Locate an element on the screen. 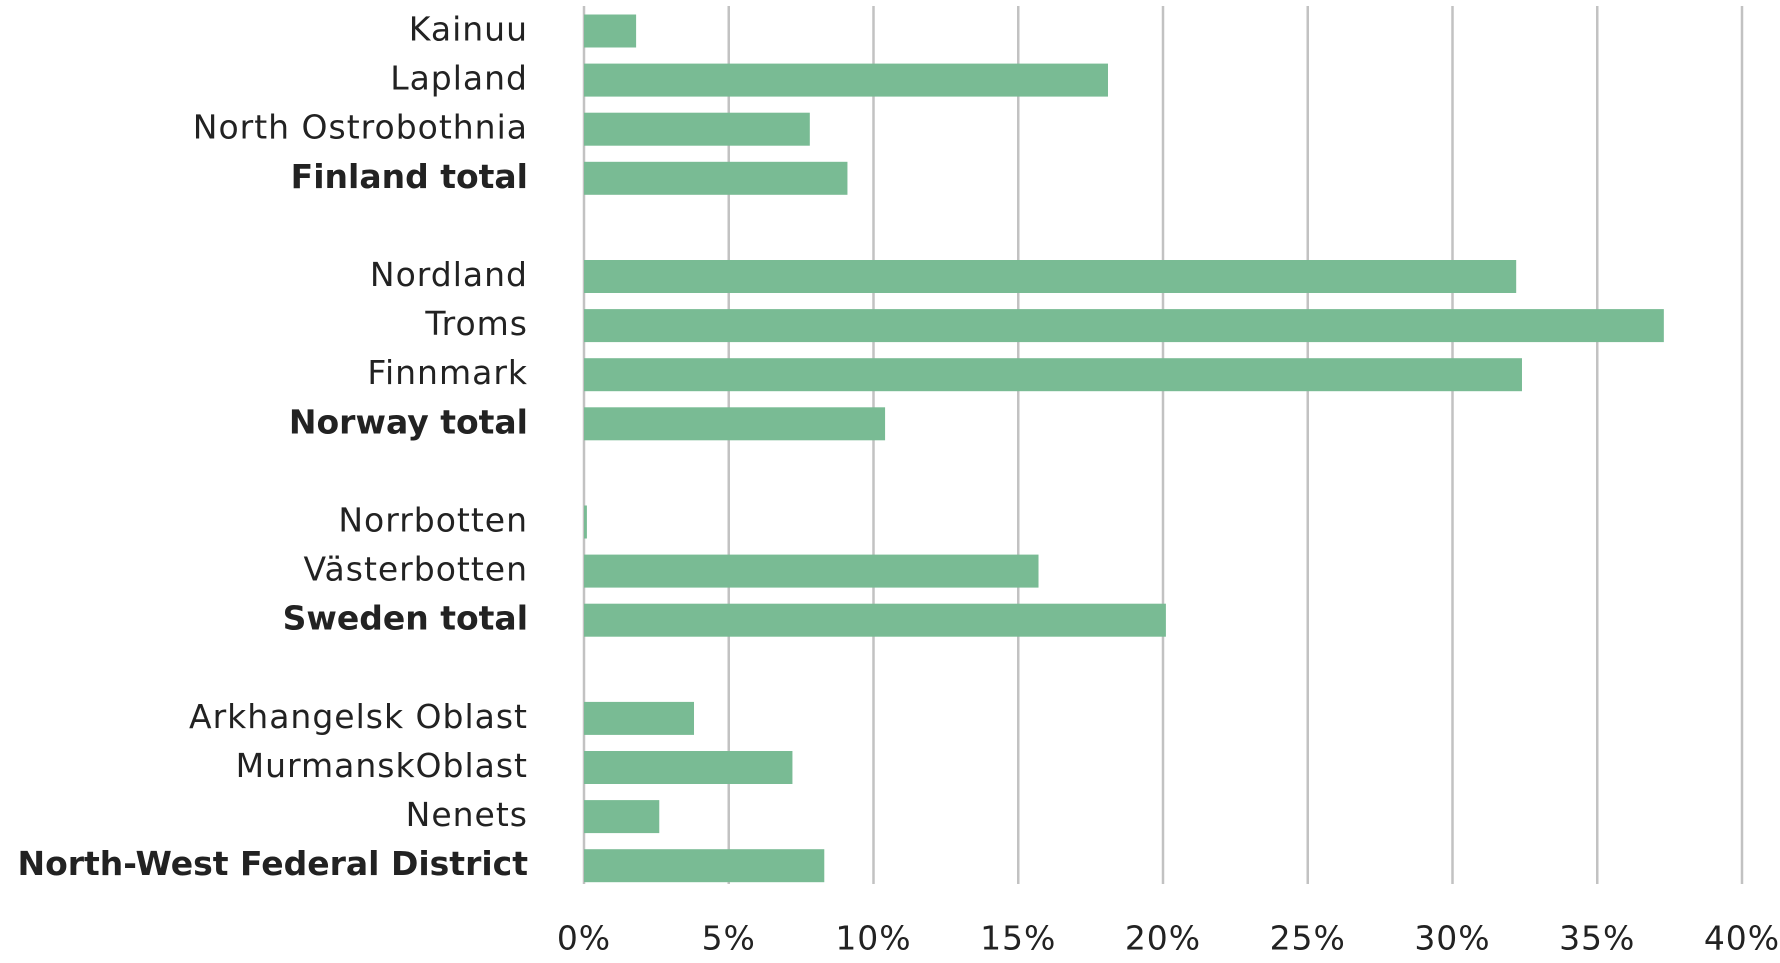 This screenshot has height=963, width=1780. x-tick-label: 5% is located at coordinates (729, 938).